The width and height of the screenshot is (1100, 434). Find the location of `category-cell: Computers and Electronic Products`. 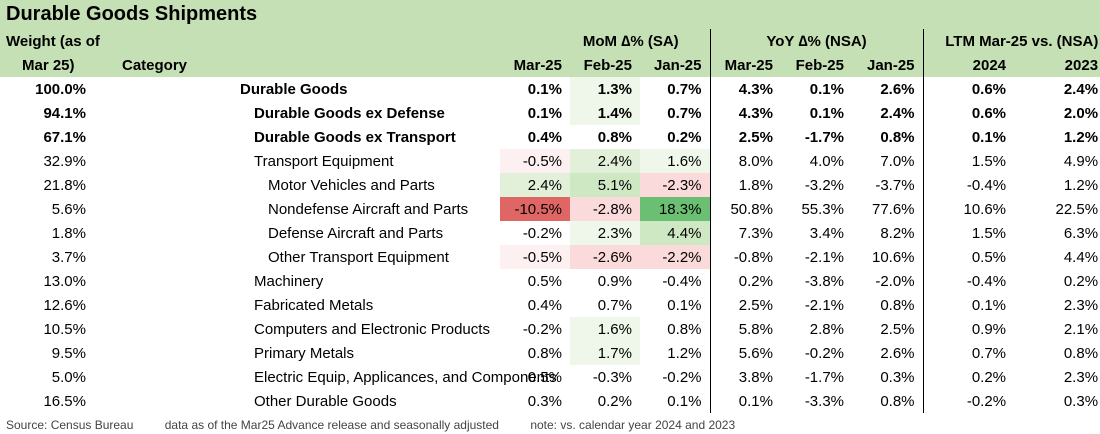

category-cell: Computers and Electronic Products is located at coordinates (372, 329).